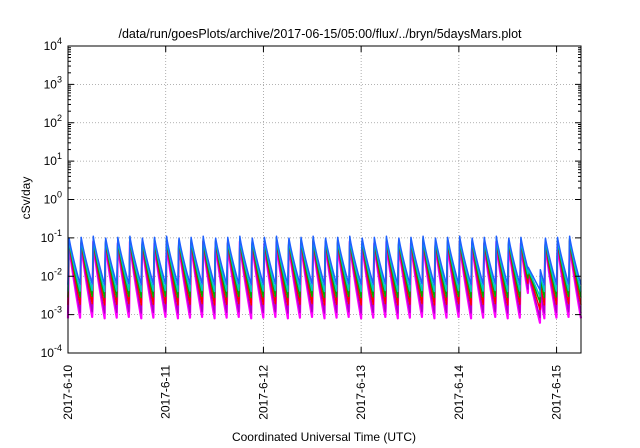  I want to click on x-tick-label: 2017-6-11, so click(166, 392).